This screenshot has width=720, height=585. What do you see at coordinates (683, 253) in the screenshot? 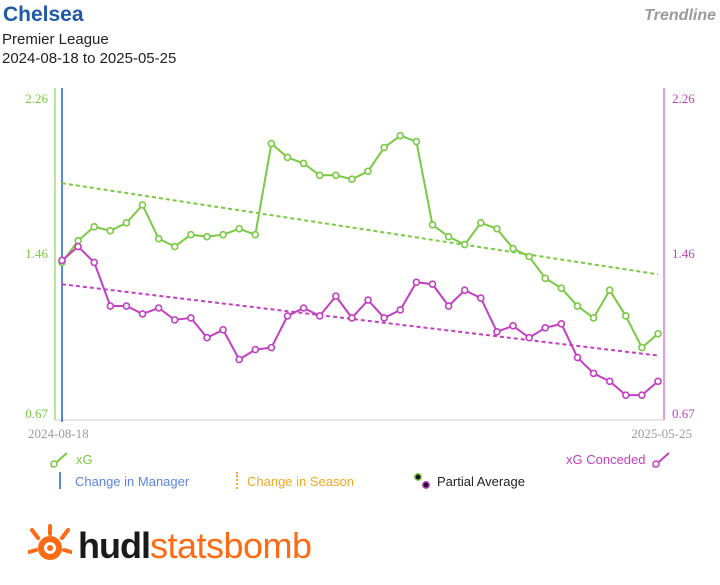
I see `right-tick-label: 1.46` at bounding box center [683, 253].